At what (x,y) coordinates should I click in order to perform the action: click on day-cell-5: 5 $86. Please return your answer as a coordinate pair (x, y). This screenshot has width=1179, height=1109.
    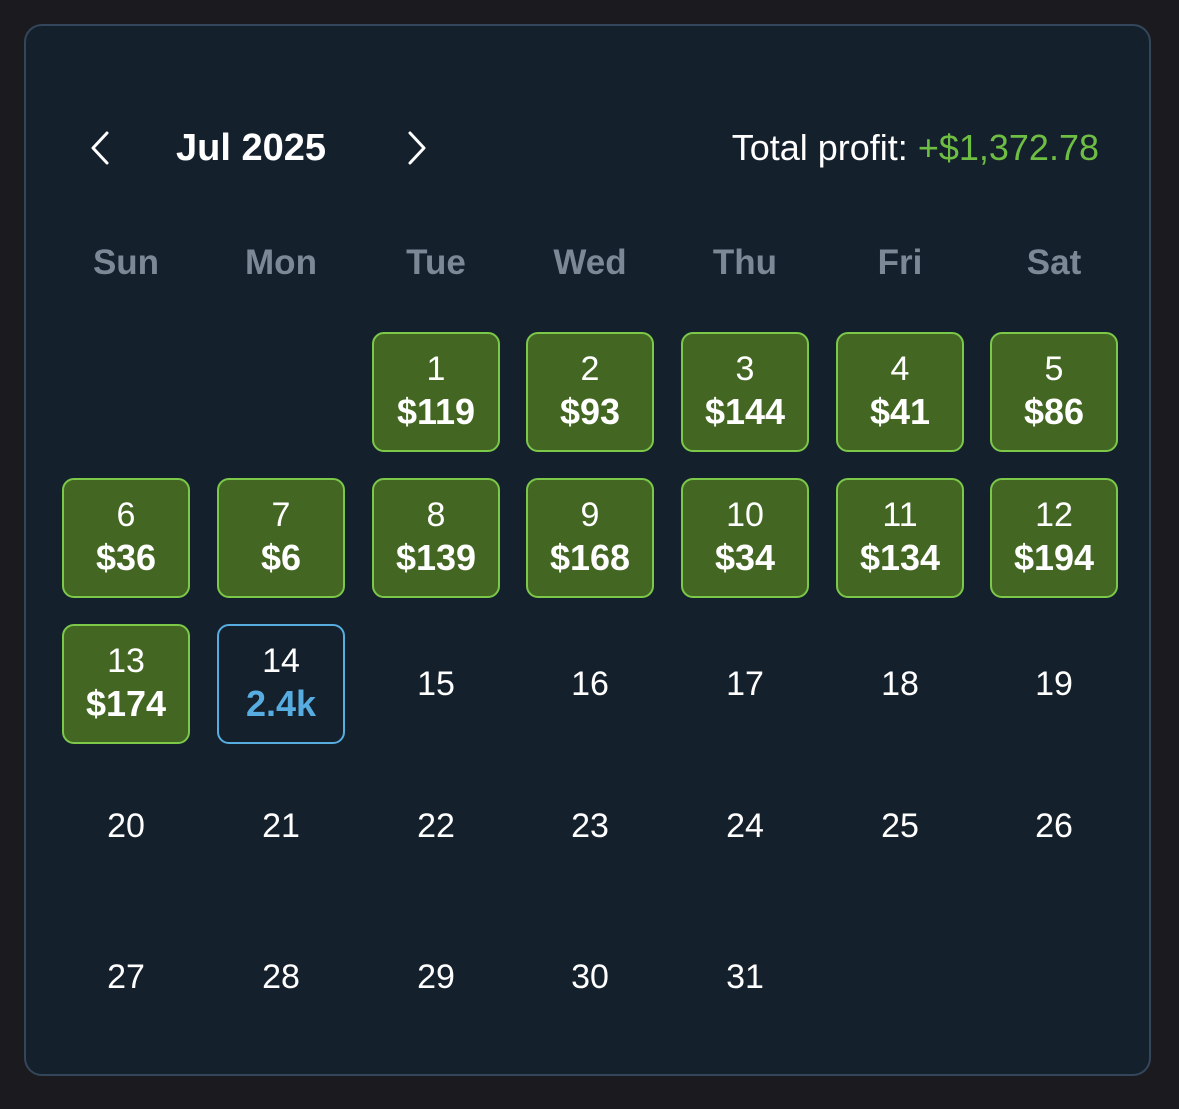
    Looking at the image, I should click on (1054, 392).